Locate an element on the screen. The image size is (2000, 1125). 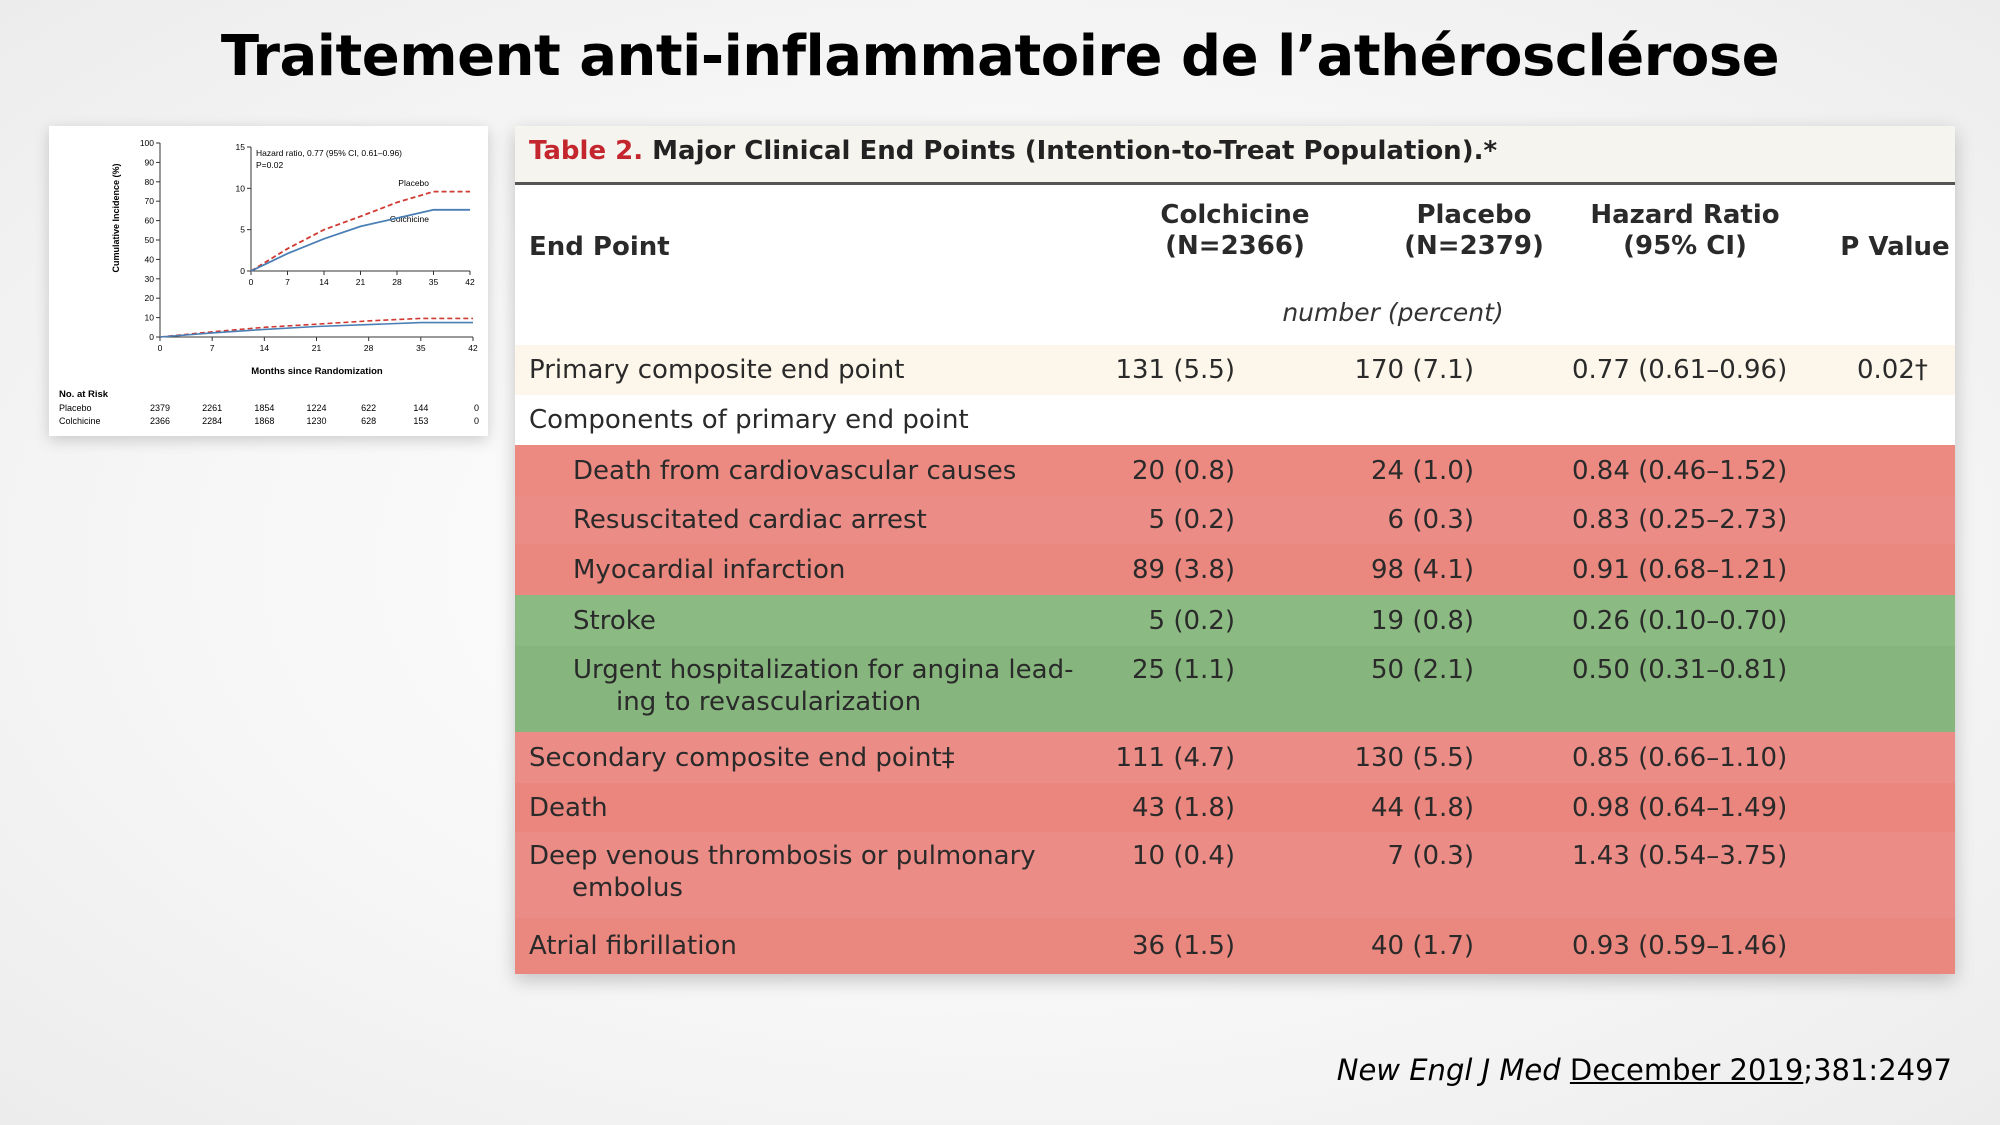
placebo-value: 6 (0.3) is located at coordinates (1430, 520).